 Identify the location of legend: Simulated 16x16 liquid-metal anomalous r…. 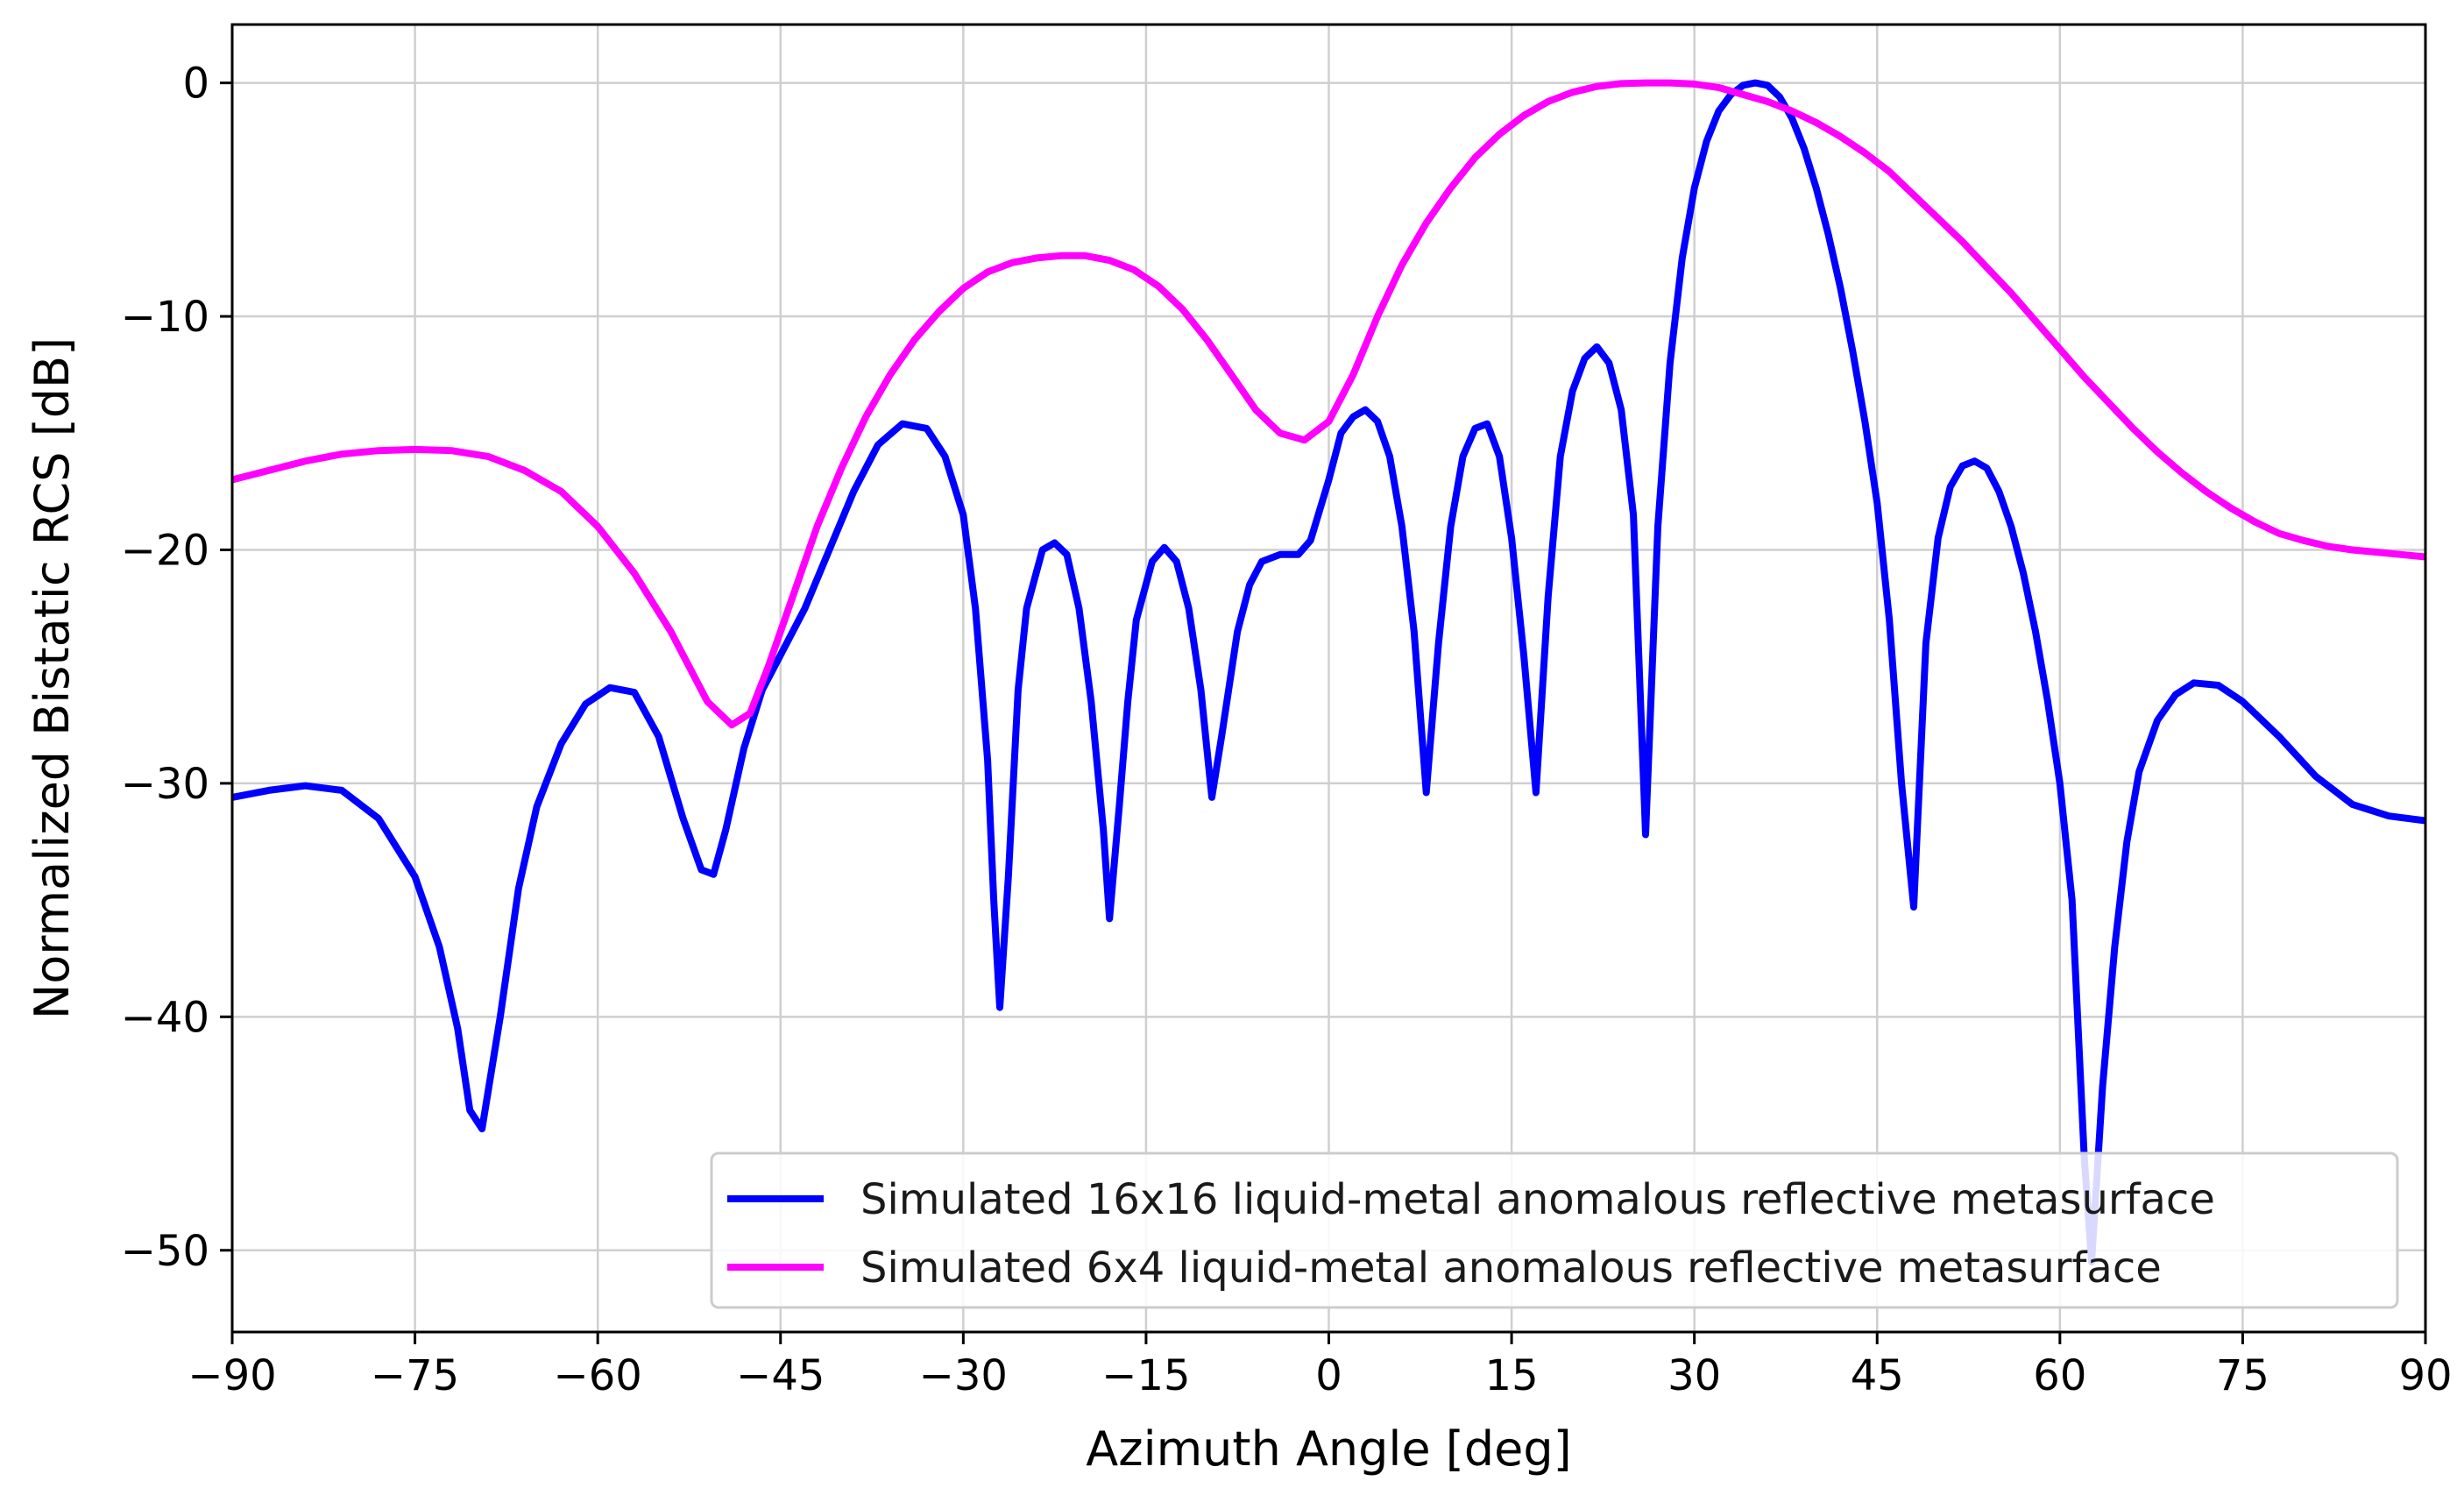
(1554, 1230).